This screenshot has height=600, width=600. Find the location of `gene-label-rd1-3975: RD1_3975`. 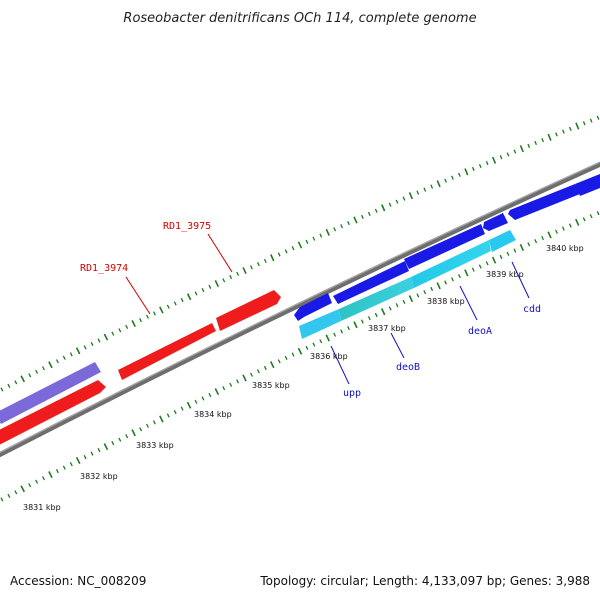

gene-label-rd1-3975: RD1_3975 is located at coordinates (187, 226).